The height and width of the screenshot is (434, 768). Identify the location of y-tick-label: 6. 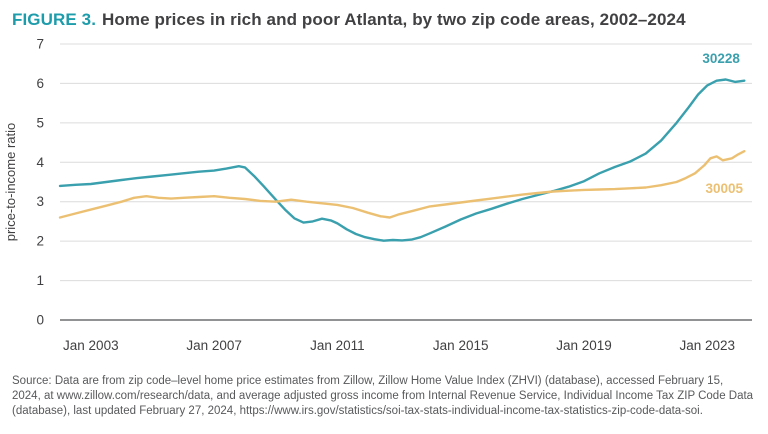
(40, 83).